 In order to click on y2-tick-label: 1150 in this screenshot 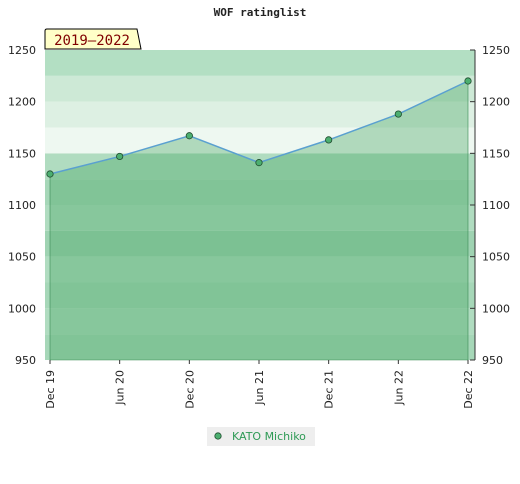, I will do `click(496, 153)`.